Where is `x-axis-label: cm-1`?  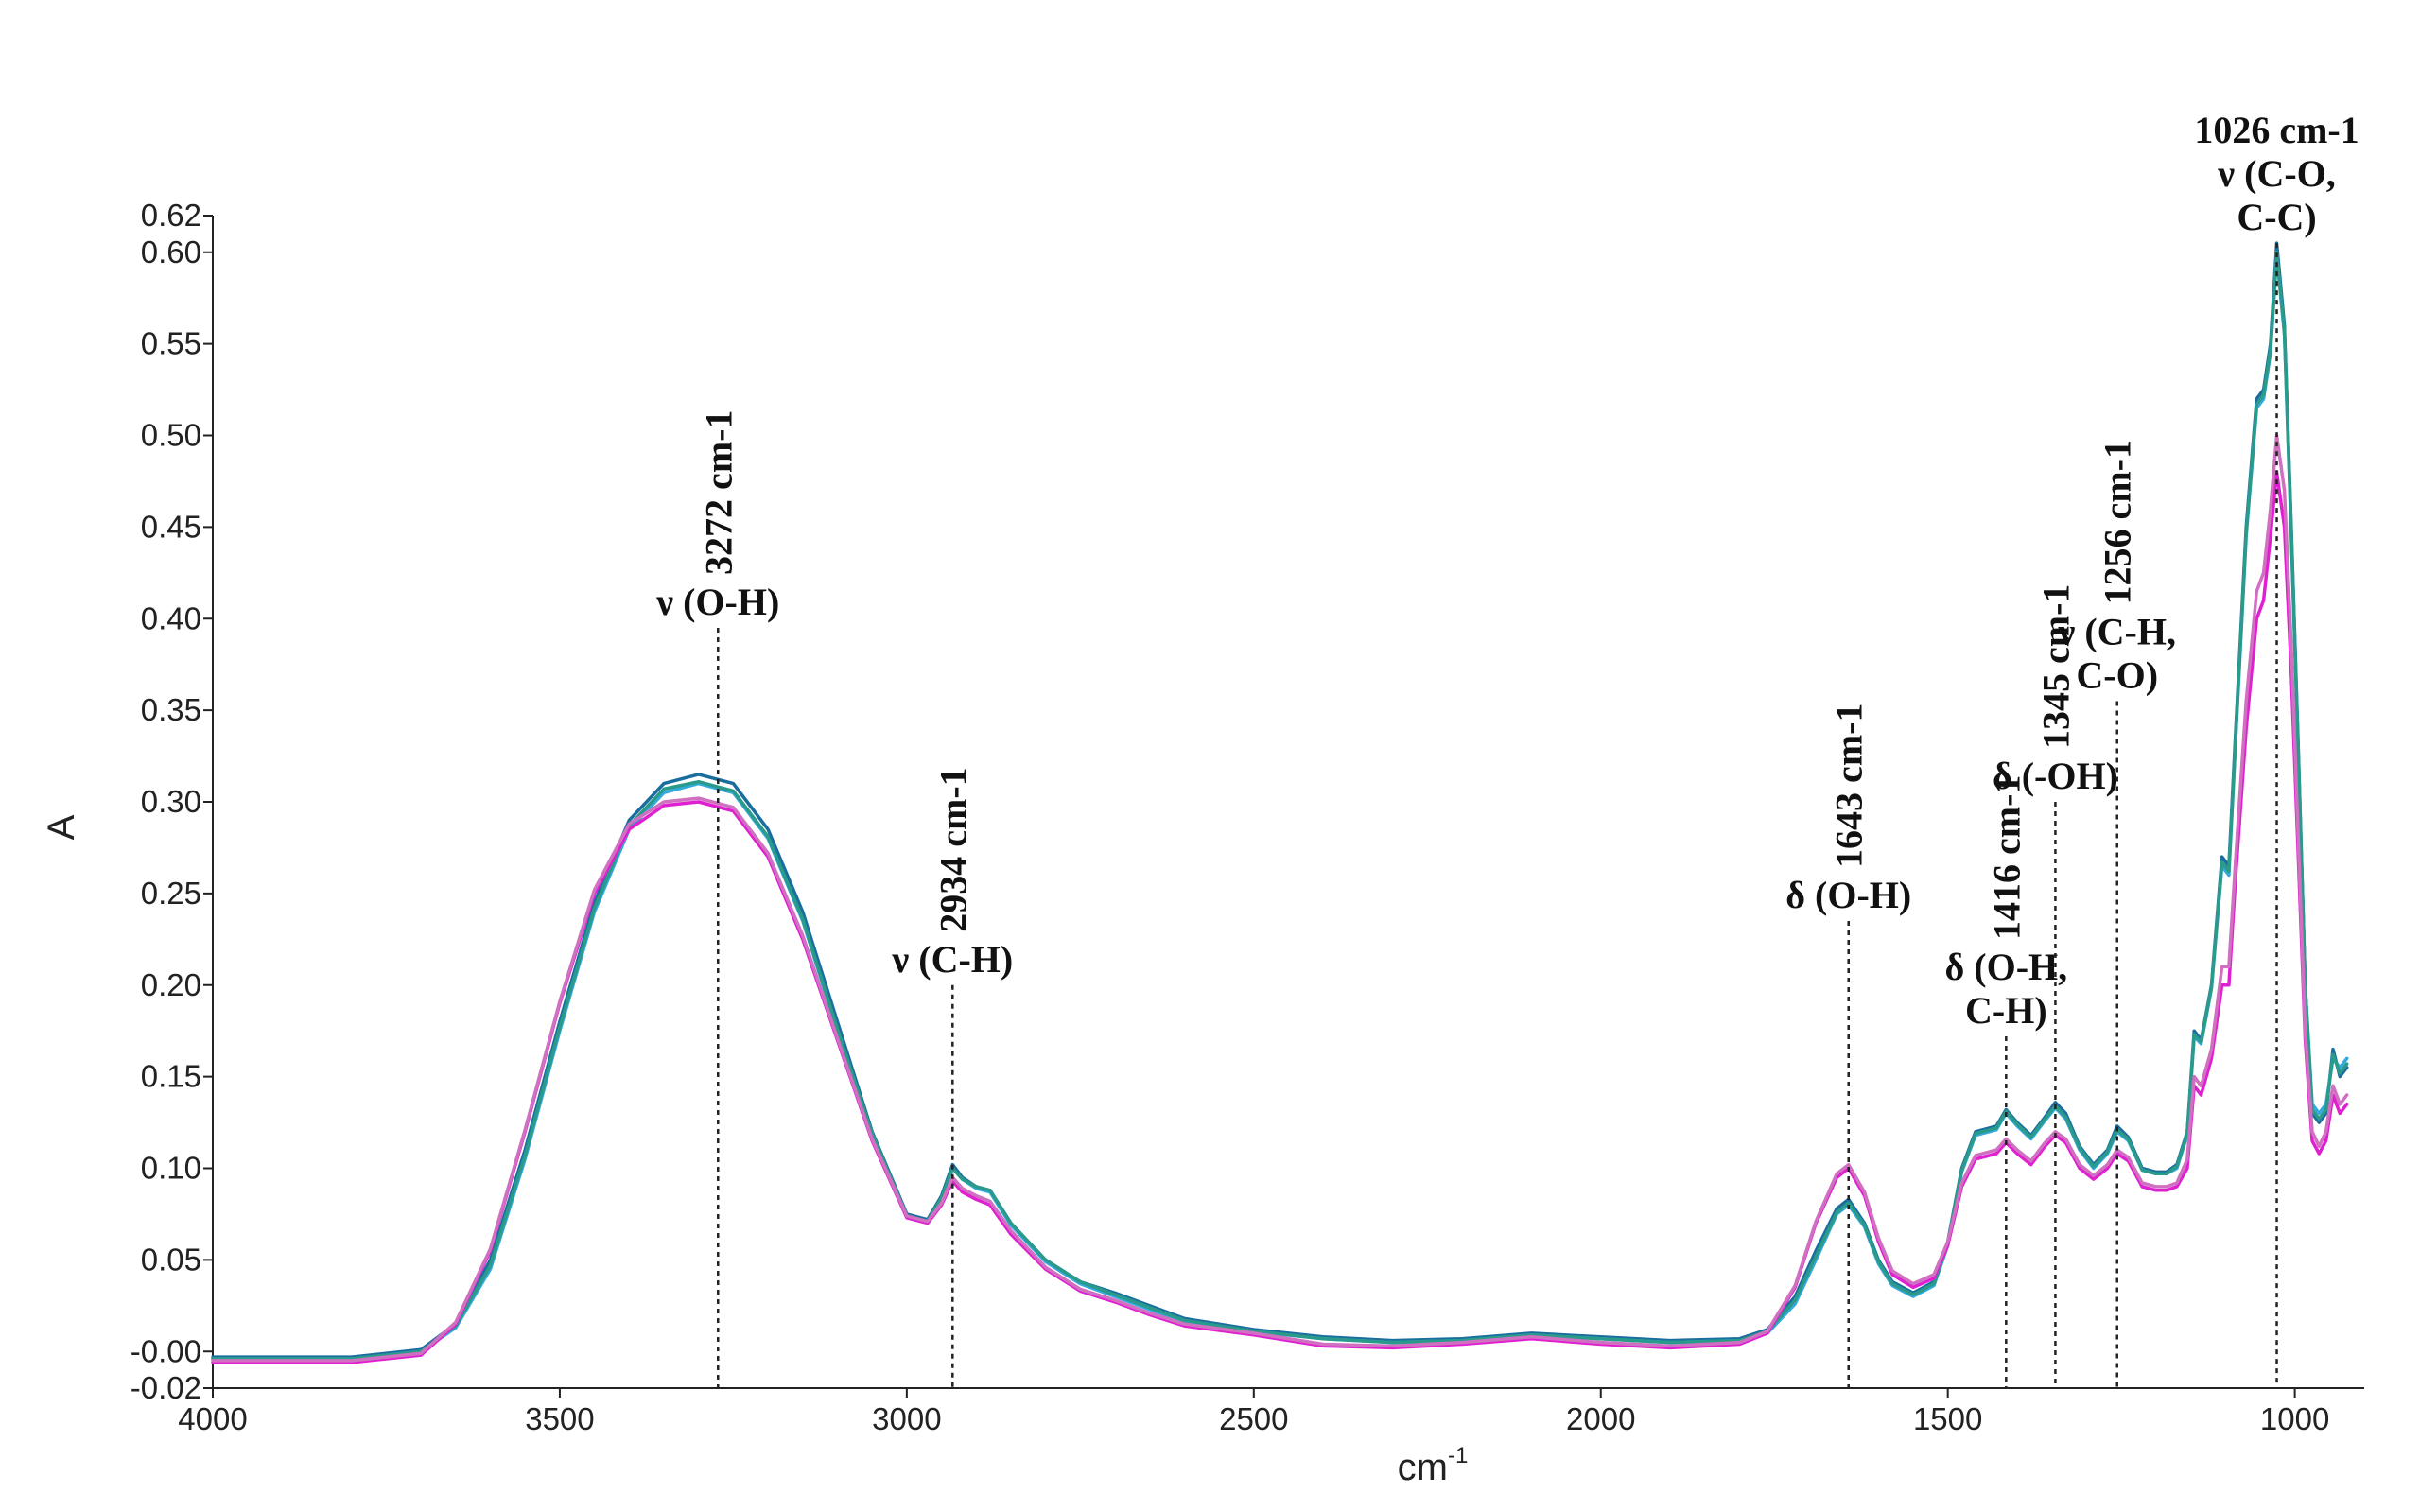 x-axis-label: cm-1 is located at coordinates (1434, 1465).